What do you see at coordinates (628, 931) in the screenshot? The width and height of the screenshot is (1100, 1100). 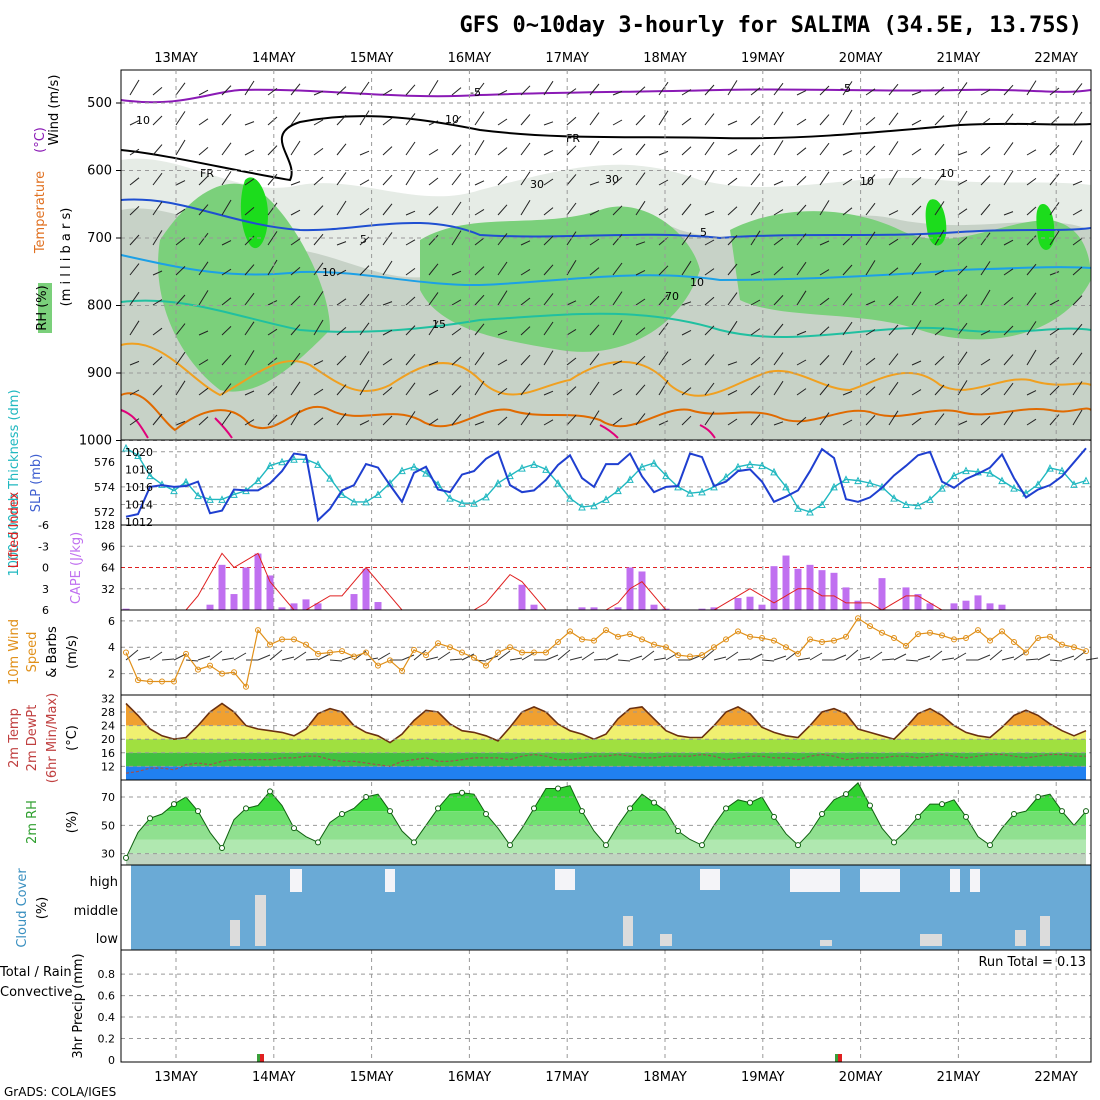 I see `cloud-low-bar` at bounding box center [628, 931].